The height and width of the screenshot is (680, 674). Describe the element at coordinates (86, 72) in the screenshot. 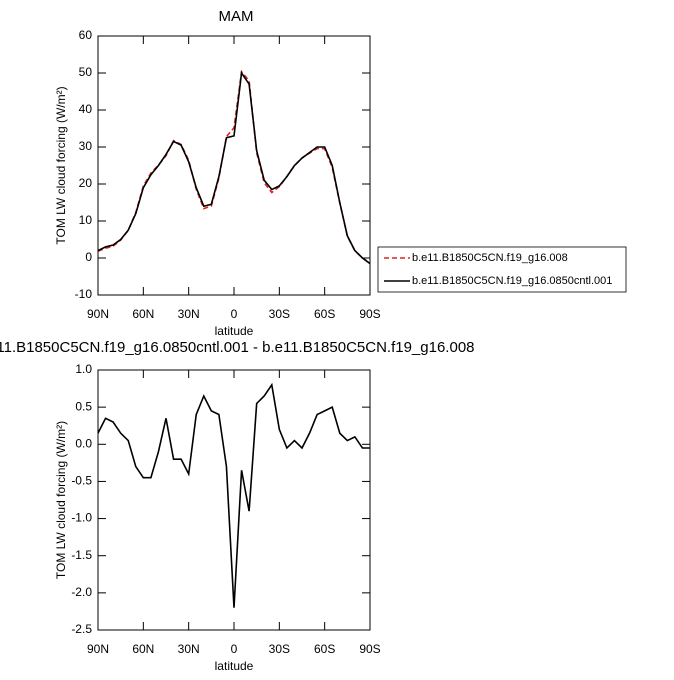

I see `y-tick-label: 50` at that location.